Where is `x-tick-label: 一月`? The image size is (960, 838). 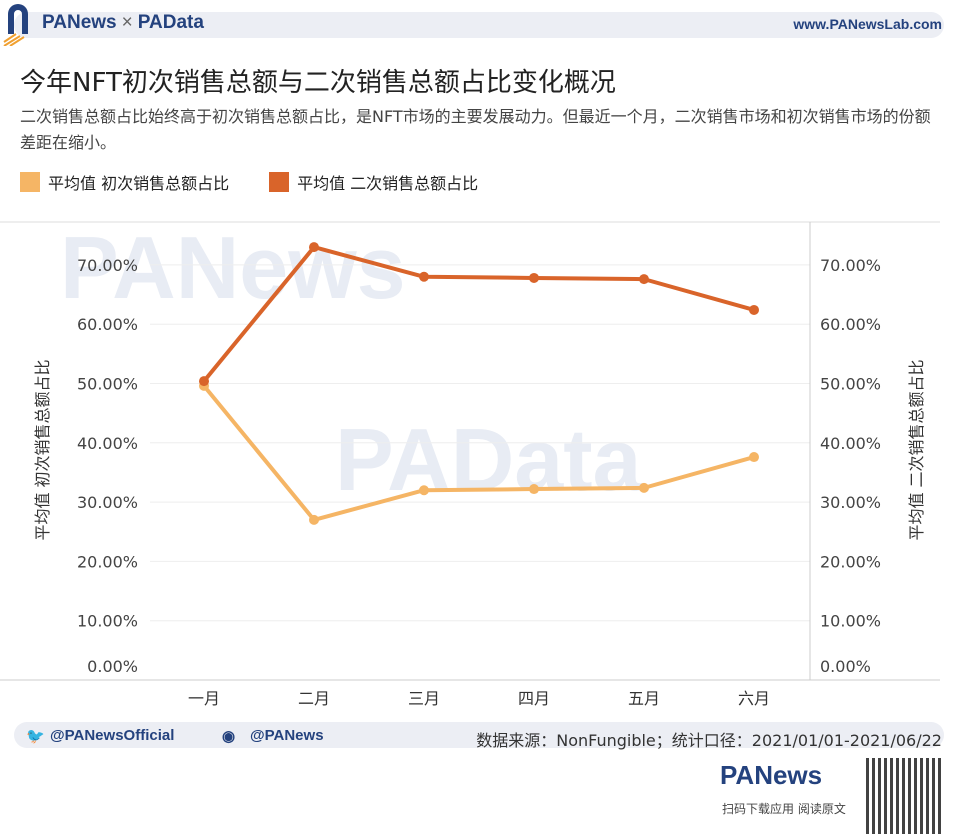 x-tick-label: 一月 is located at coordinates (204, 698).